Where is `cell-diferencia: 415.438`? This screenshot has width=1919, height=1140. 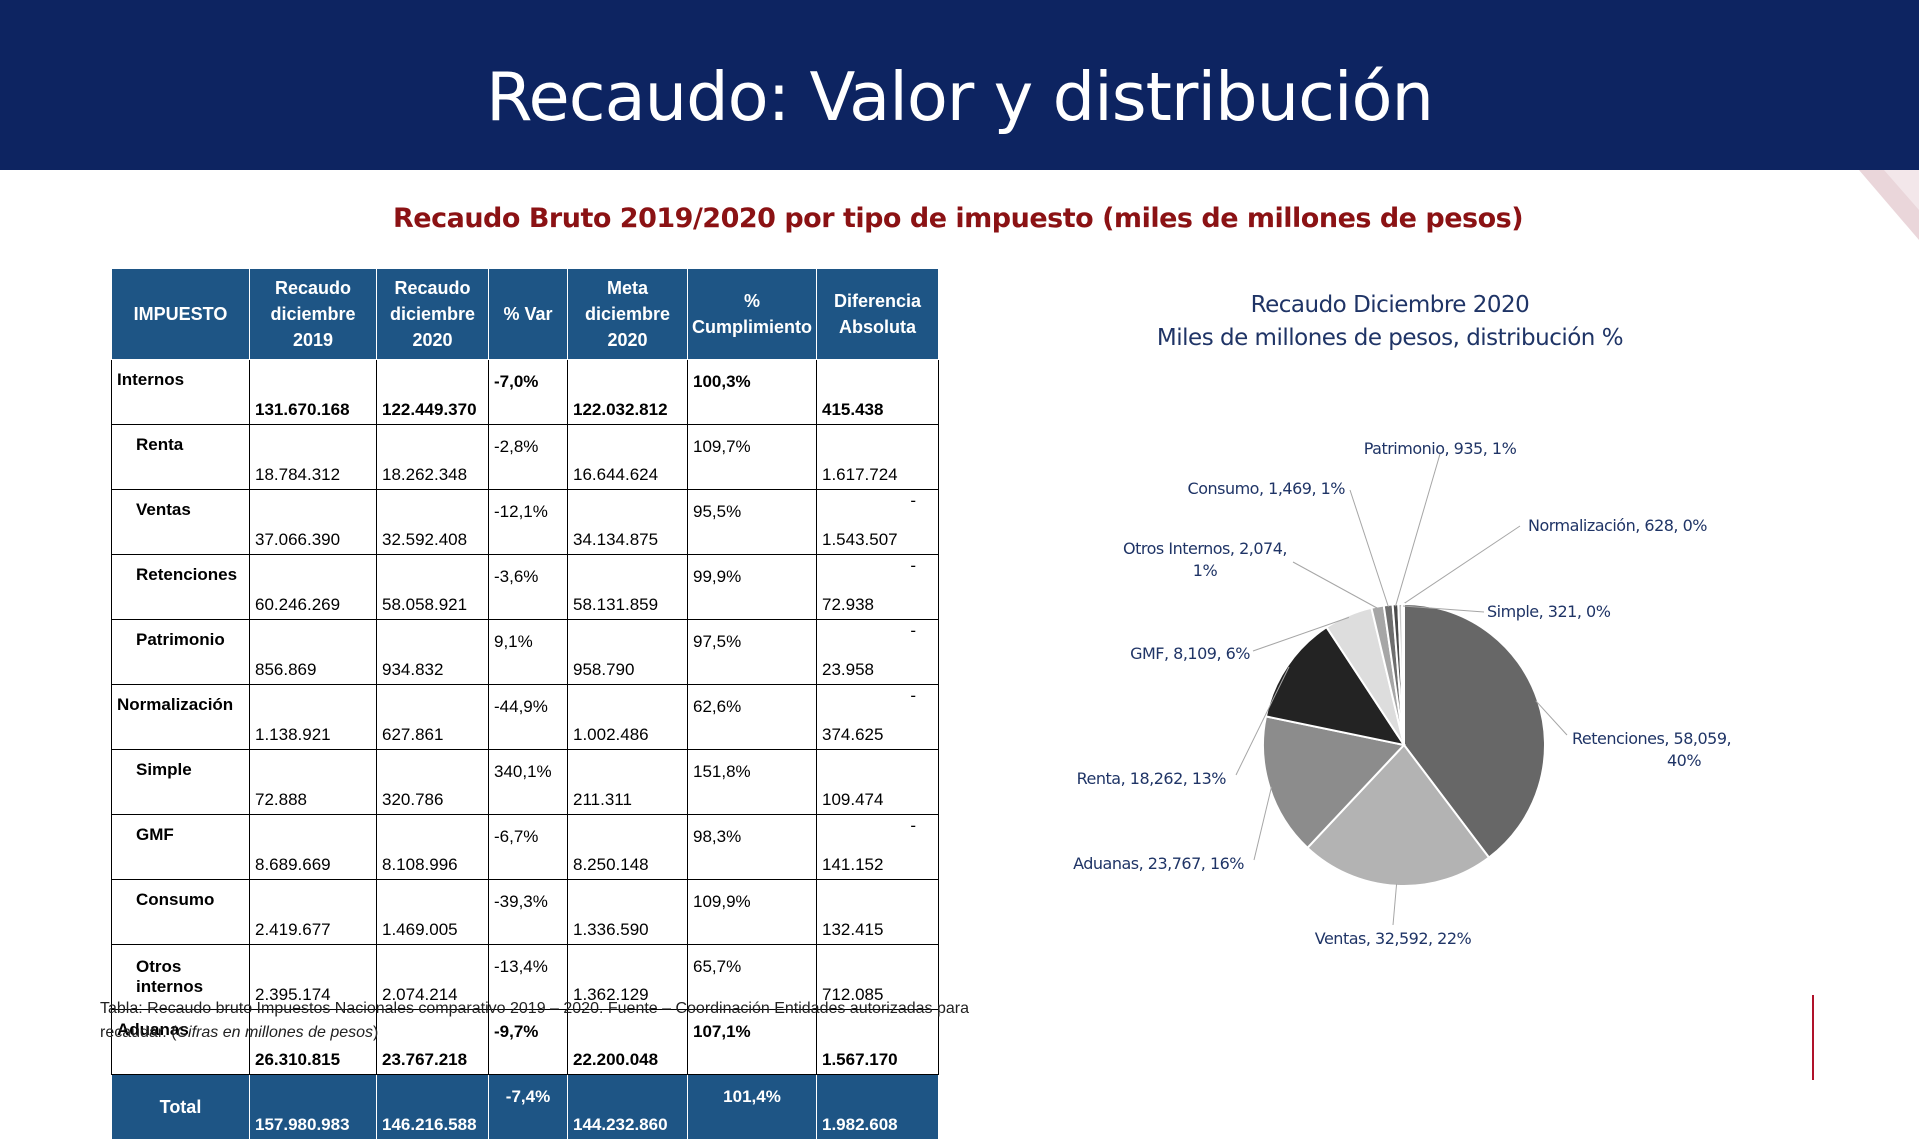 cell-diferencia: 415.438 is located at coordinates (877, 392).